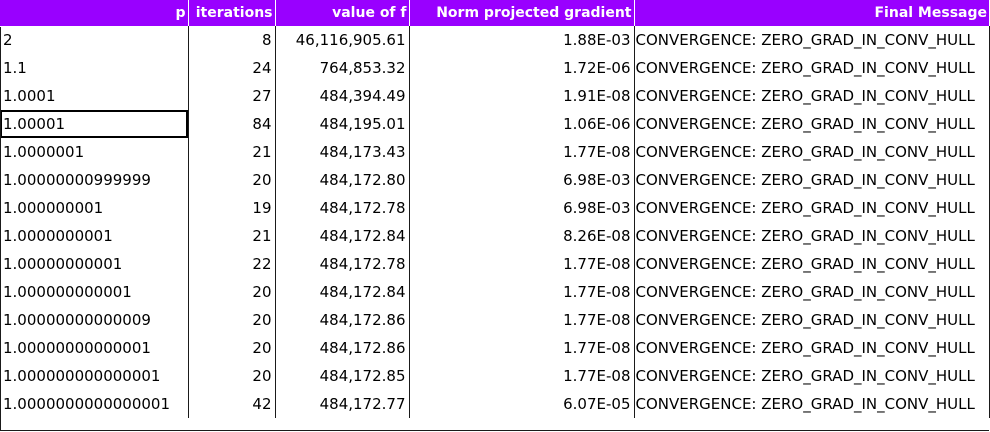 The width and height of the screenshot is (990, 432). What do you see at coordinates (232, 264) in the screenshot?
I see `cell-iterations: 22` at bounding box center [232, 264].